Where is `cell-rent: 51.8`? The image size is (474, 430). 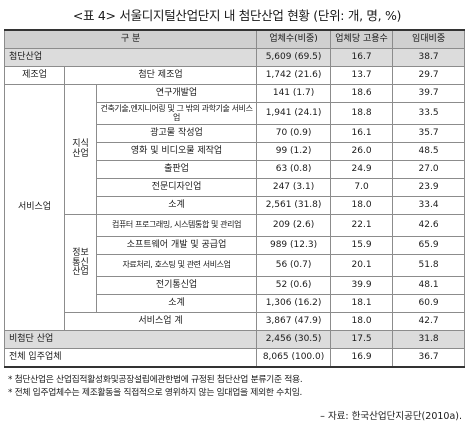 cell-rent: 51.8 is located at coordinates (429, 265).